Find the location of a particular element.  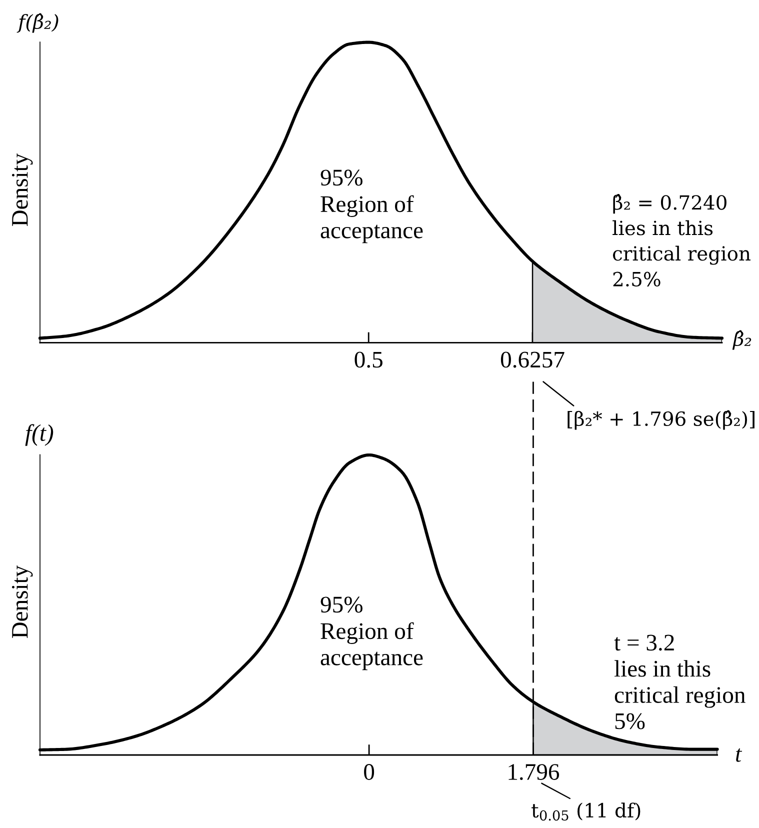

x-tick-label: 0 is located at coordinates (369, 772).